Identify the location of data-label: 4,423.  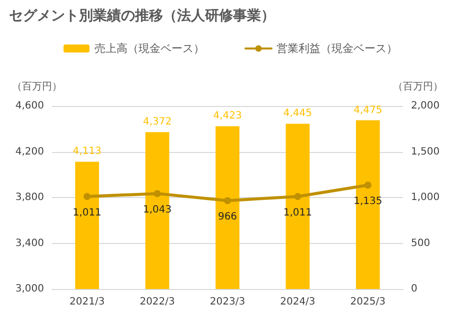
(227, 116).